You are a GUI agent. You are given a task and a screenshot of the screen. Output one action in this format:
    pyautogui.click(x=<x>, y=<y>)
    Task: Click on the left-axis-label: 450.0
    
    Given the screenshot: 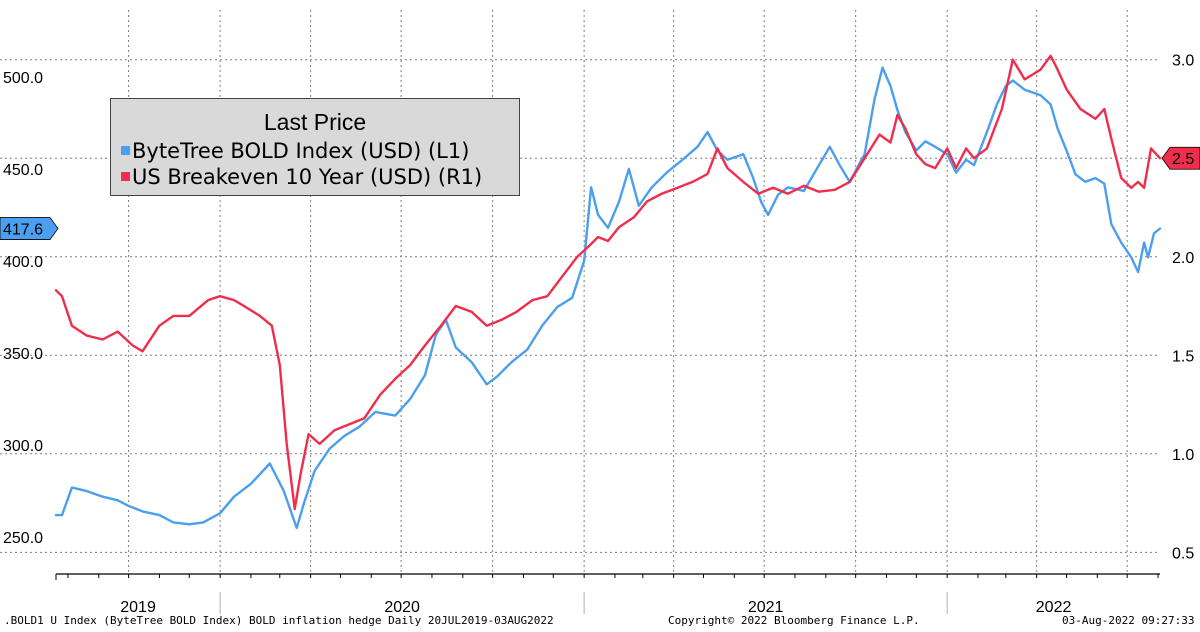 What is the action you would take?
    pyautogui.click(x=23, y=170)
    